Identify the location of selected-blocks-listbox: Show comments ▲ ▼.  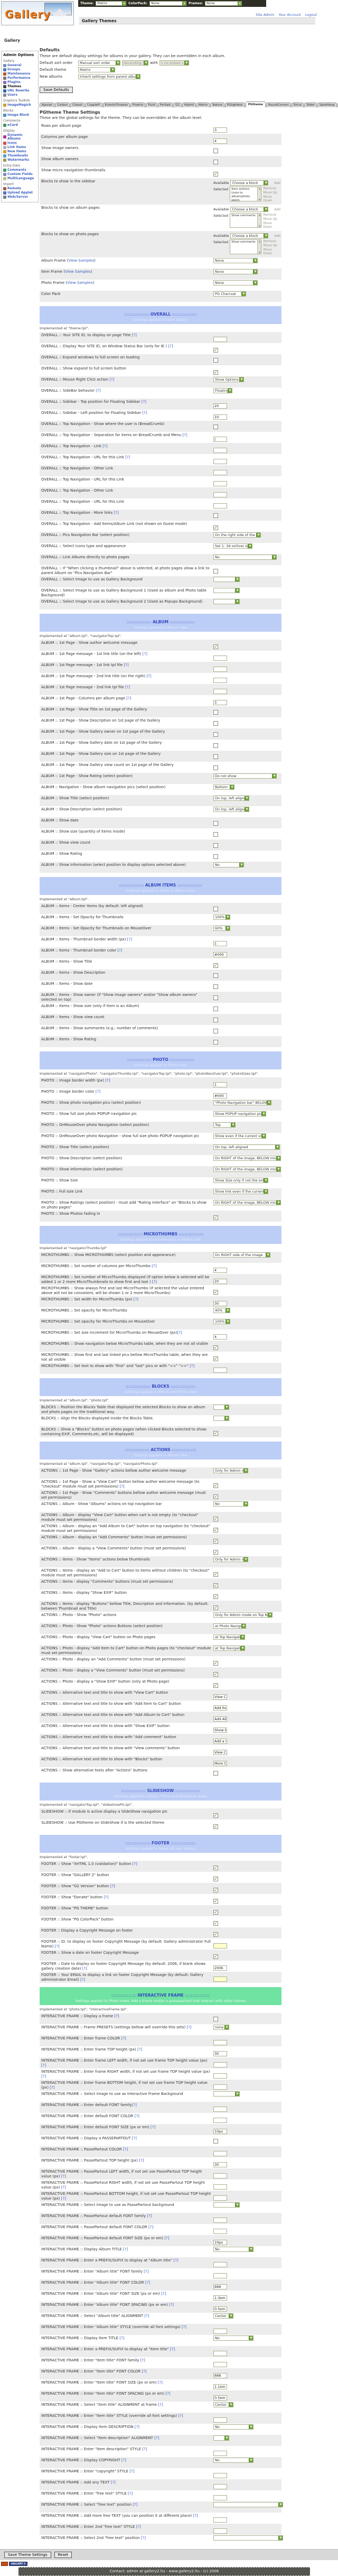
(246, 220).